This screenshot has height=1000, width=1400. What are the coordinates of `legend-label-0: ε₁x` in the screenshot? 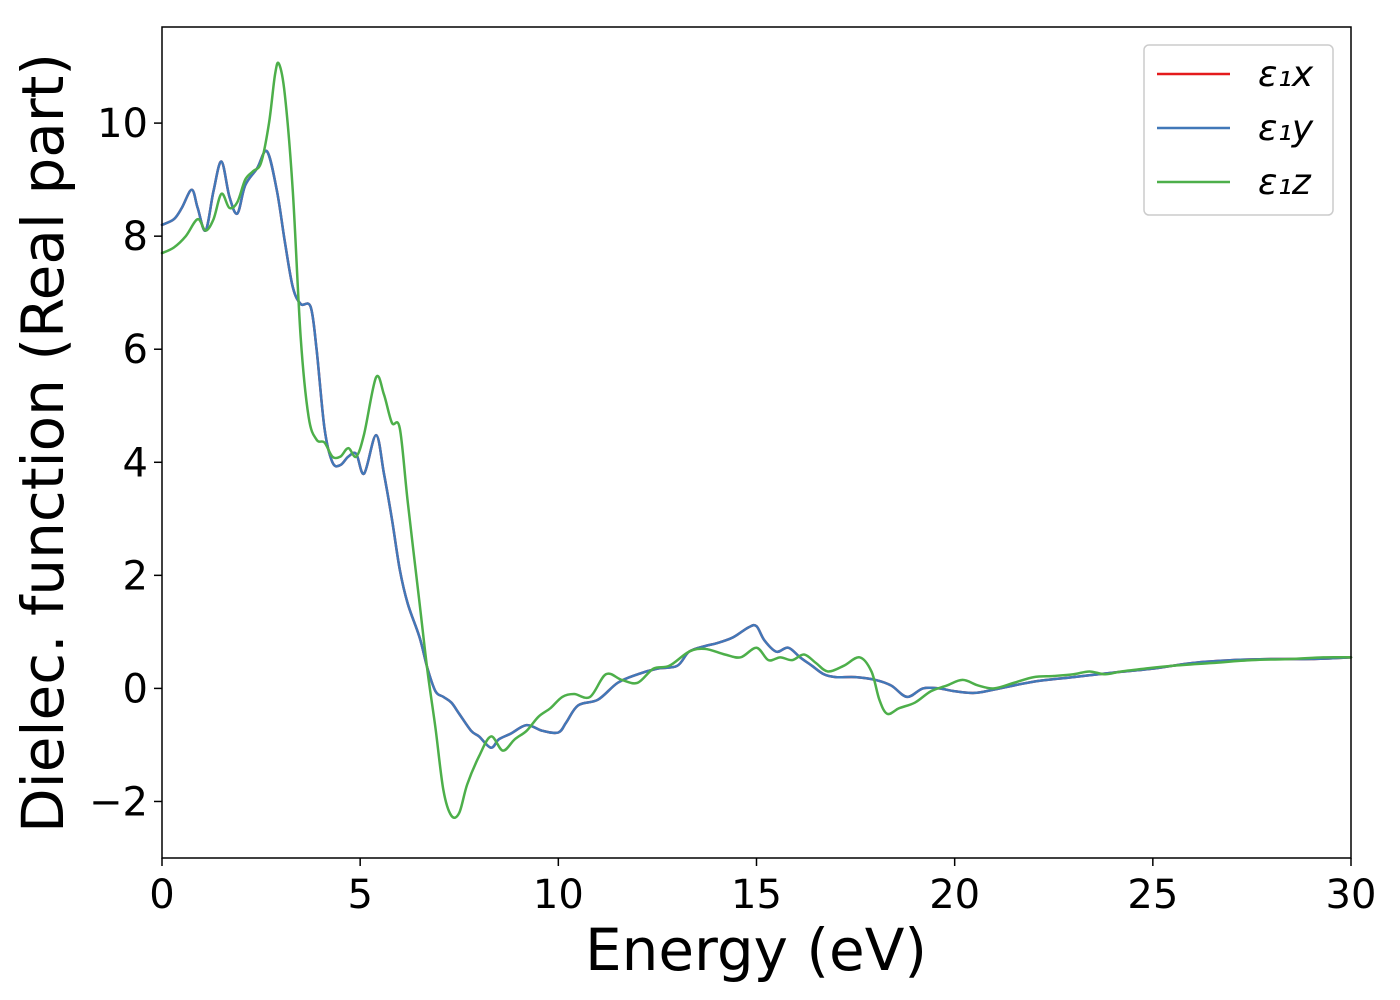 It's located at (1286, 74).